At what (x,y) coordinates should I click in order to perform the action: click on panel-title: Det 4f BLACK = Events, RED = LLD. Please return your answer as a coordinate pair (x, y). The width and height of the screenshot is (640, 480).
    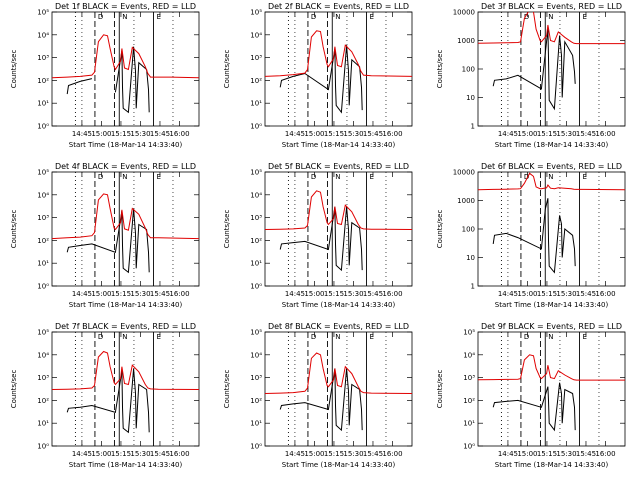
    Looking at the image, I should click on (125, 166).